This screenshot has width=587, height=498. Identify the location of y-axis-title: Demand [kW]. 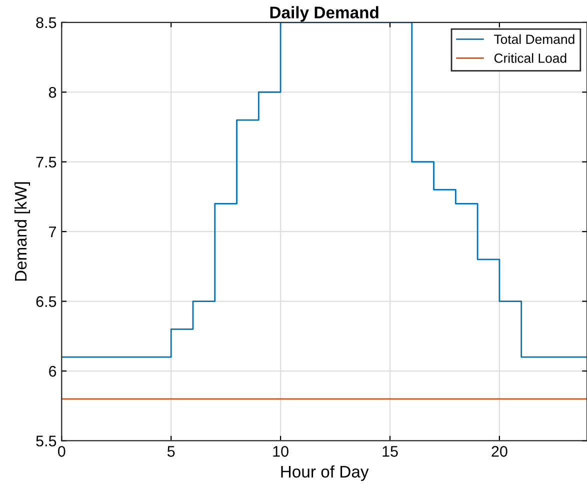
(22, 231).